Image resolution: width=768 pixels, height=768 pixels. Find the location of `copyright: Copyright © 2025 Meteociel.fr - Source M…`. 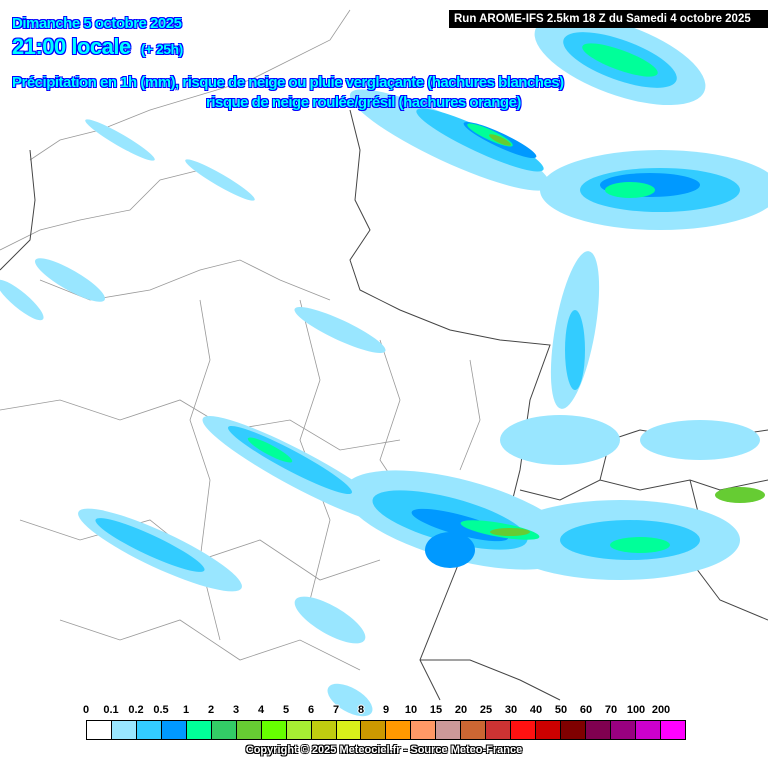

copyright: Copyright © 2025 Meteociel.fr - Source M… is located at coordinates (384, 750).